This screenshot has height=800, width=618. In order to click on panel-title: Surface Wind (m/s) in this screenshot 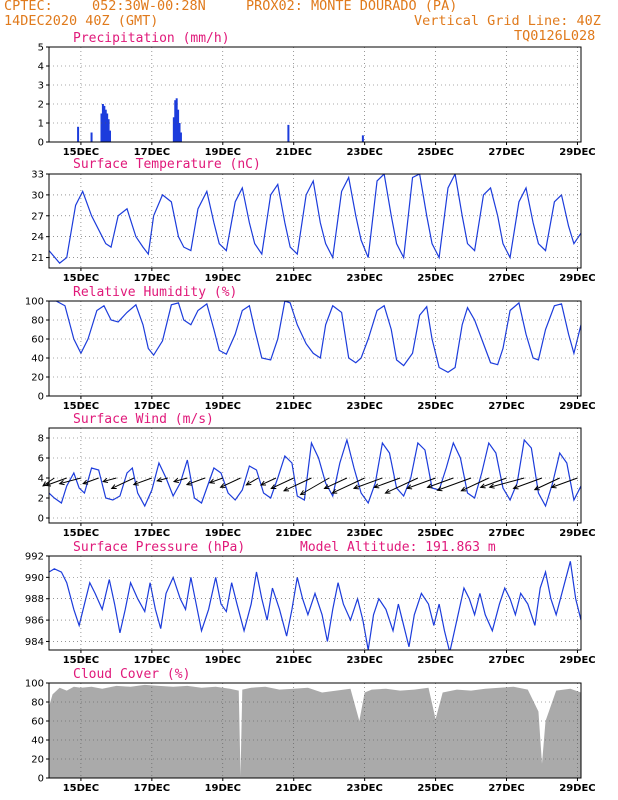, I will do `click(143, 419)`.